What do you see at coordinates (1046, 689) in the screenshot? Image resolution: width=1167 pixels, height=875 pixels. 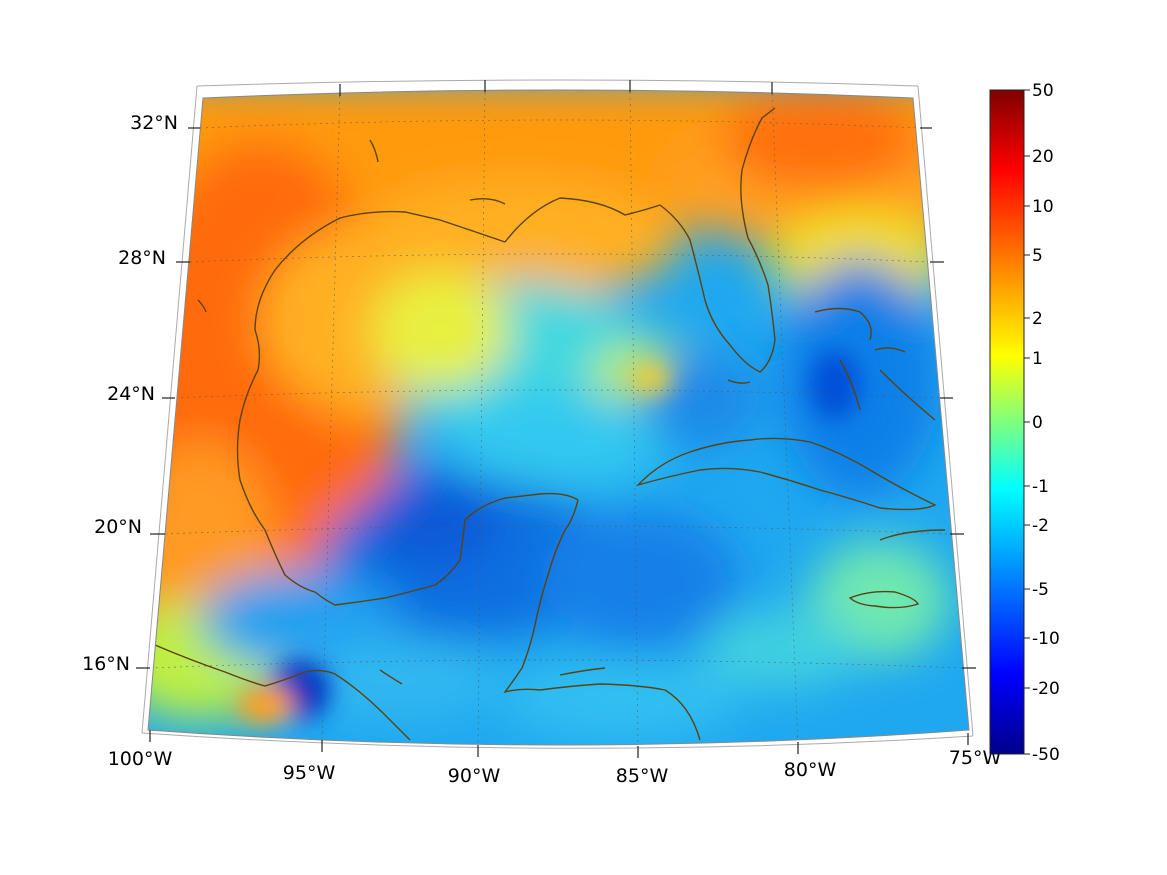 I see `colorbar-tick-label: -20` at bounding box center [1046, 689].